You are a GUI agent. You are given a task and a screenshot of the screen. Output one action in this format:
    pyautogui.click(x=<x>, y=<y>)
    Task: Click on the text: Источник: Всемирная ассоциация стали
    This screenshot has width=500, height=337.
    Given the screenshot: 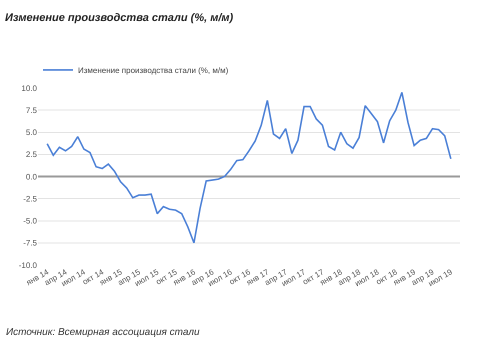 What is the action you would take?
    pyautogui.click(x=103, y=332)
    